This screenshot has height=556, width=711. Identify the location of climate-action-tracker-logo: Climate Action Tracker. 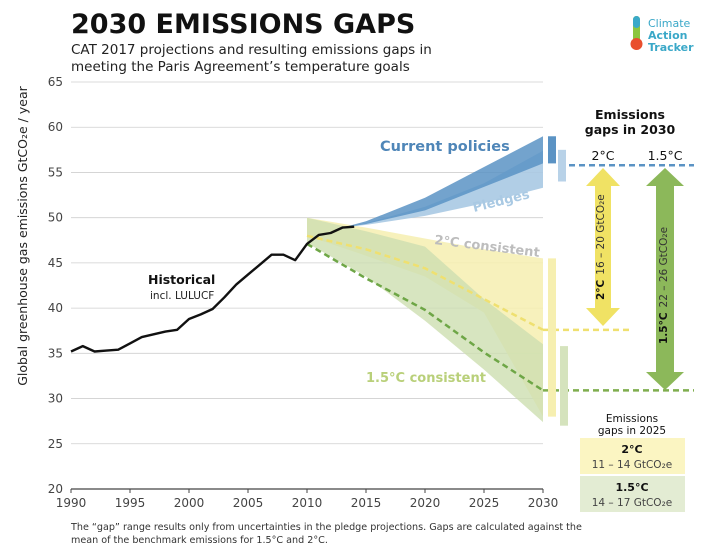
(662, 35).